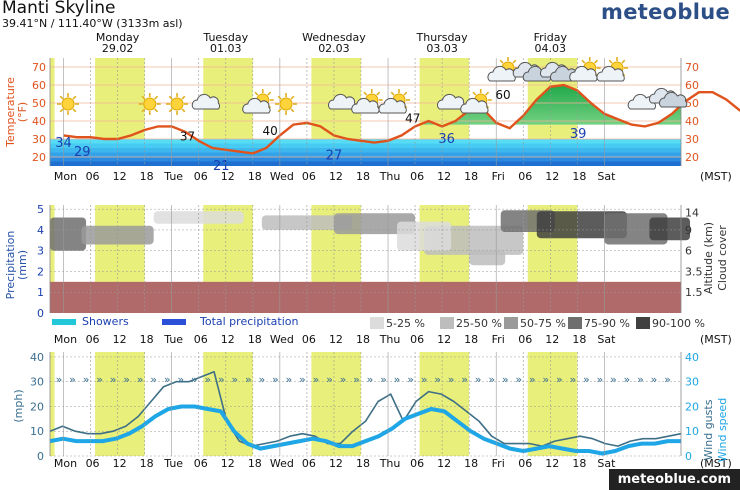  Describe the element at coordinates (442, 48) in the screenshot. I see `day-date: 03.03` at that location.